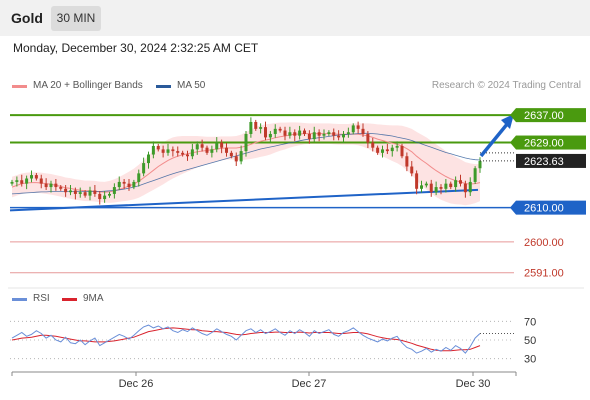  Describe the element at coordinates (544, 144) in the screenshot. I see `level-label-2629.00: 2629.00` at that location.